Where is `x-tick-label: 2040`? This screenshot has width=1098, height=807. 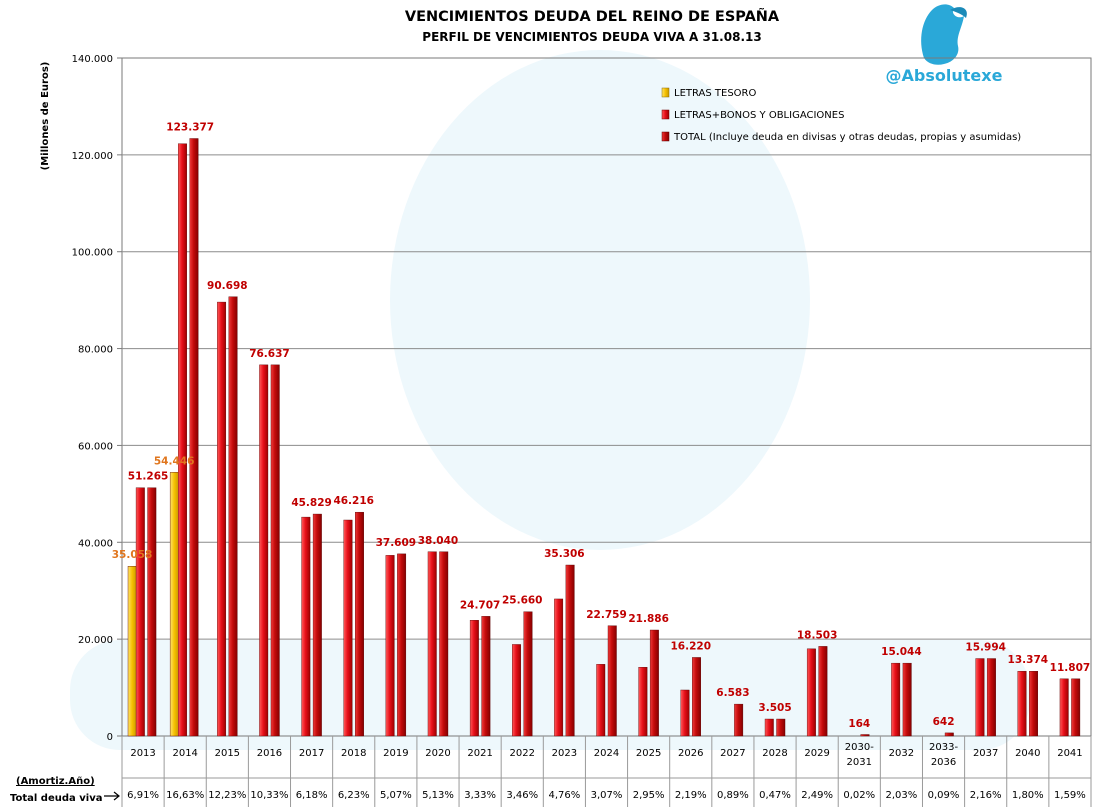 x-tick-label: 2040 is located at coordinates (1027, 753).